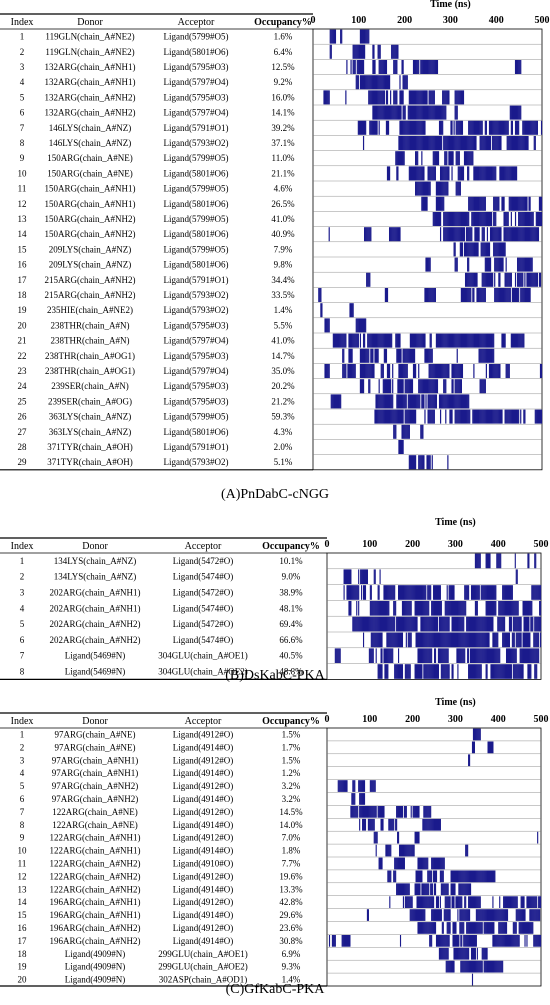 This screenshot has width=550, height=1005. Describe the element at coordinates (283, 67) in the screenshot. I see `panel-a-row-3-occupancy: 12.5%` at that location.